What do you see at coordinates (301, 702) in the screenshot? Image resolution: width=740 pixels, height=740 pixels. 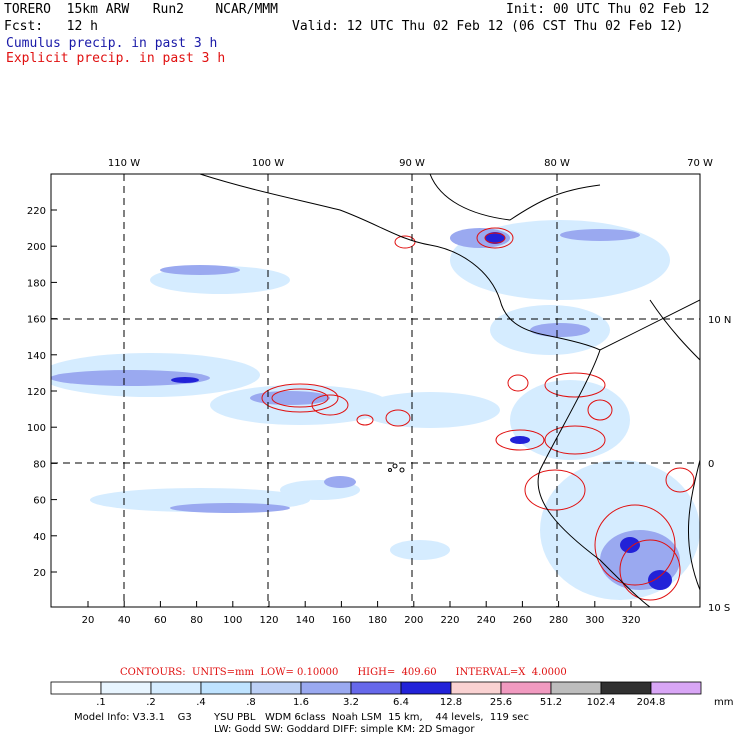 I see `colorbar-level-label: 1.6` at bounding box center [301, 702].